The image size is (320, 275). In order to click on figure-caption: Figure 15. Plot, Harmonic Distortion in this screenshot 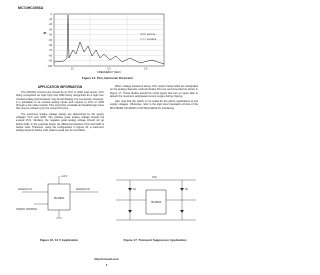, I will do `click(107, 78)`.